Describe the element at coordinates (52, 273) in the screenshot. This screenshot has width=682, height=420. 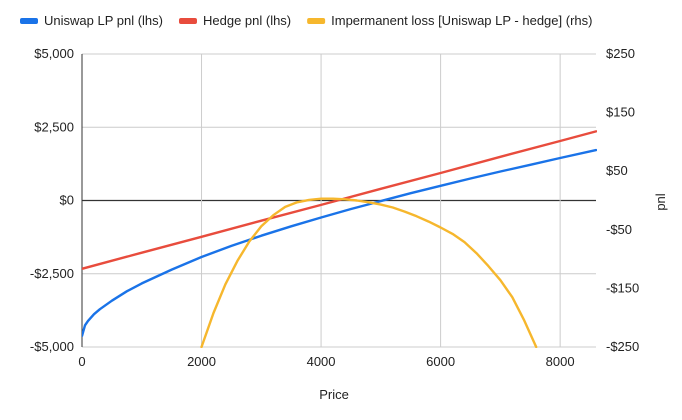
I see `y-left-tick-label: -$2,500` at that location.